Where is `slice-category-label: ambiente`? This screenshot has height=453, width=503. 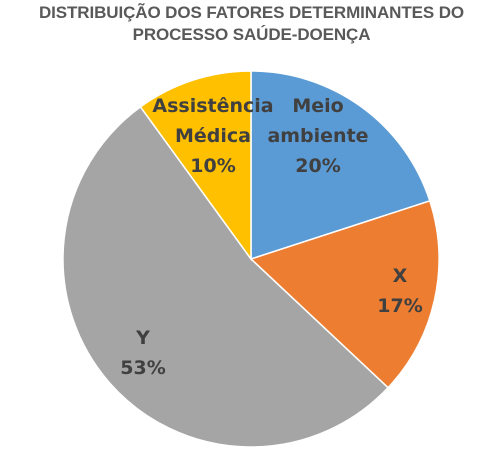
slice-category-label: ambiente is located at coordinates (317, 136).